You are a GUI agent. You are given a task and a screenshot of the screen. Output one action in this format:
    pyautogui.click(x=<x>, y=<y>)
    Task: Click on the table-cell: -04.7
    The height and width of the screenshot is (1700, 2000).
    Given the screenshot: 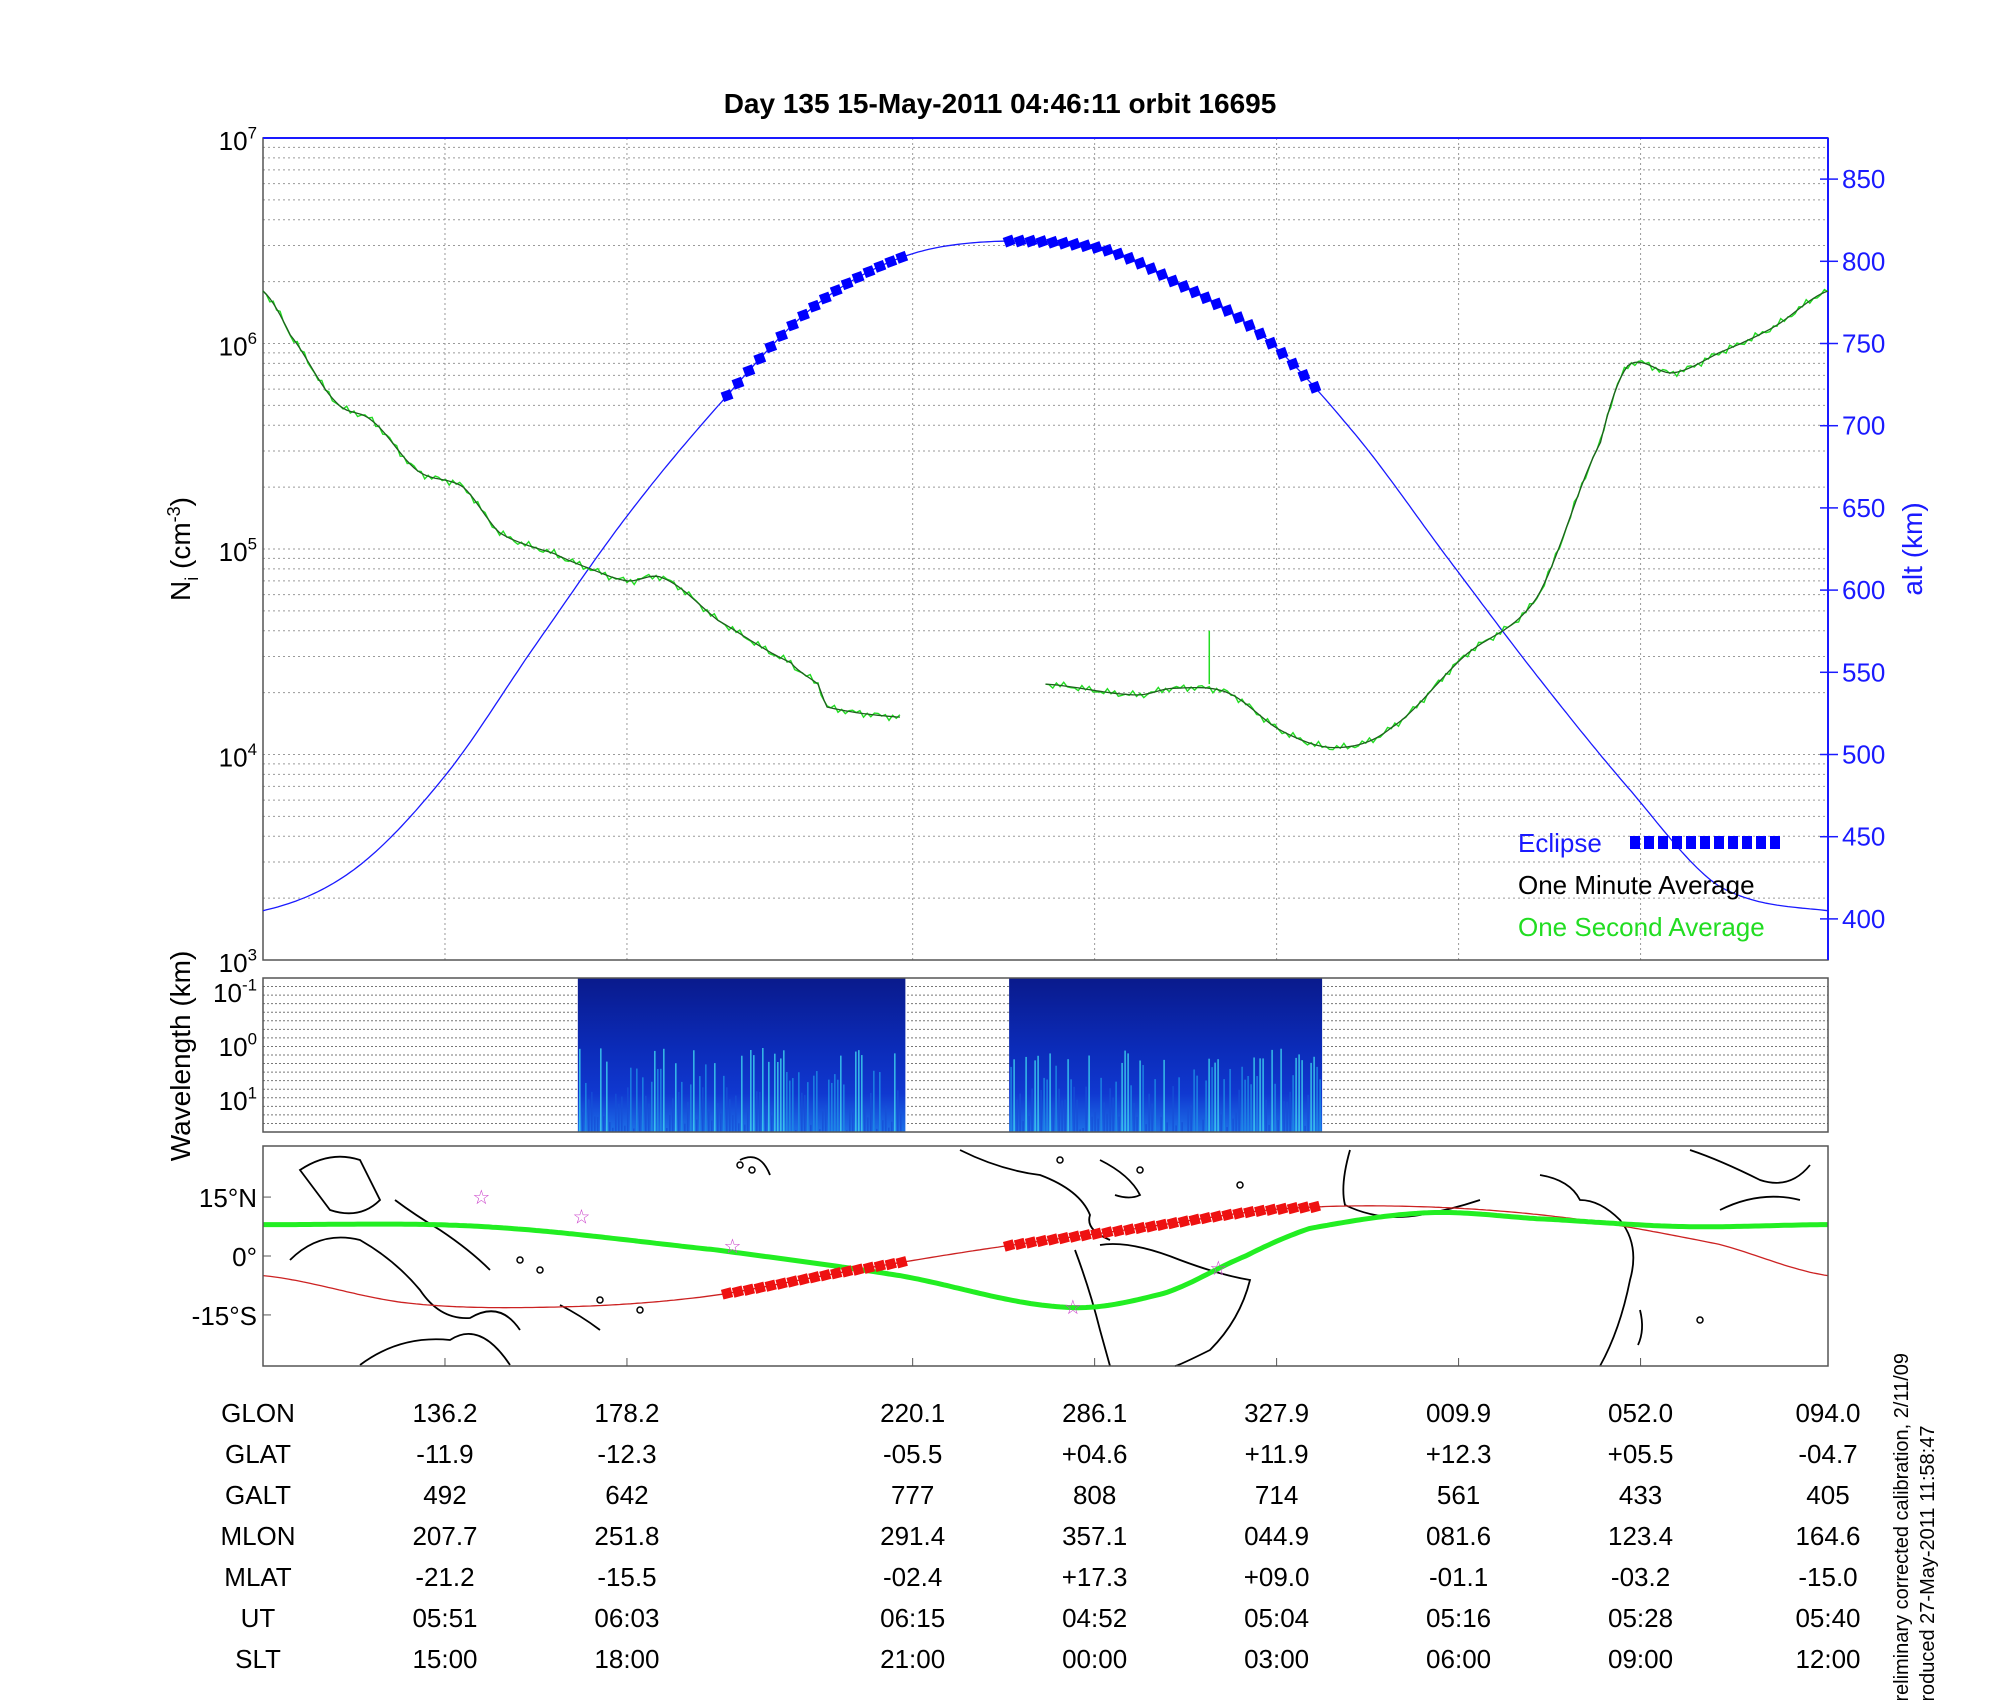 What is the action you would take?
    pyautogui.click(x=1827, y=1454)
    